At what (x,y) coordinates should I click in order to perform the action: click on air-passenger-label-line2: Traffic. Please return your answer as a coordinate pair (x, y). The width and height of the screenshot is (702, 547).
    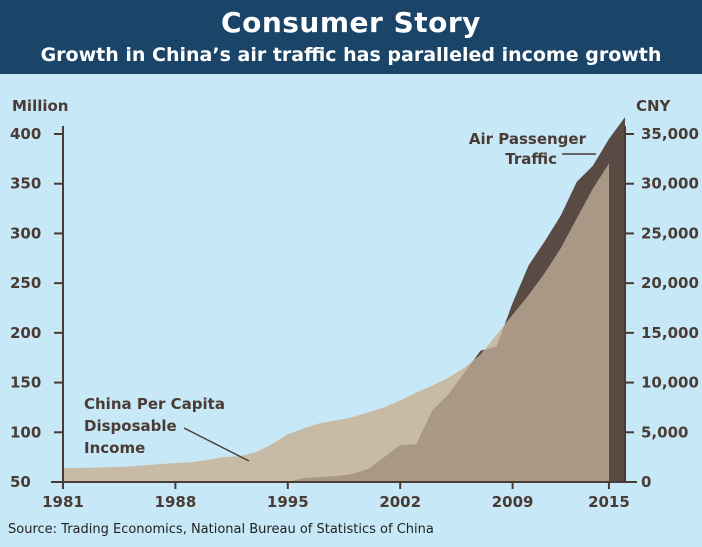
    Looking at the image, I should click on (531, 159).